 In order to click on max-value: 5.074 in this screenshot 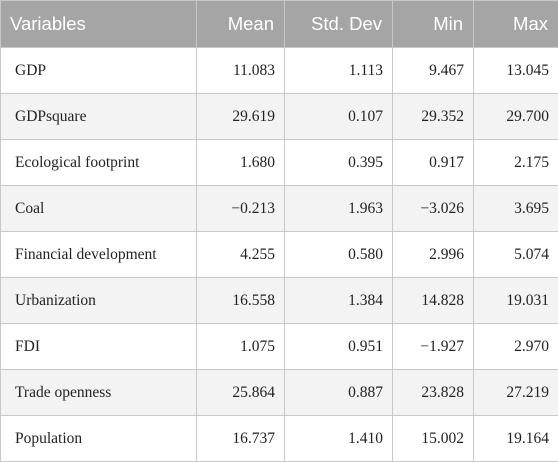, I will do `click(516, 255)`.